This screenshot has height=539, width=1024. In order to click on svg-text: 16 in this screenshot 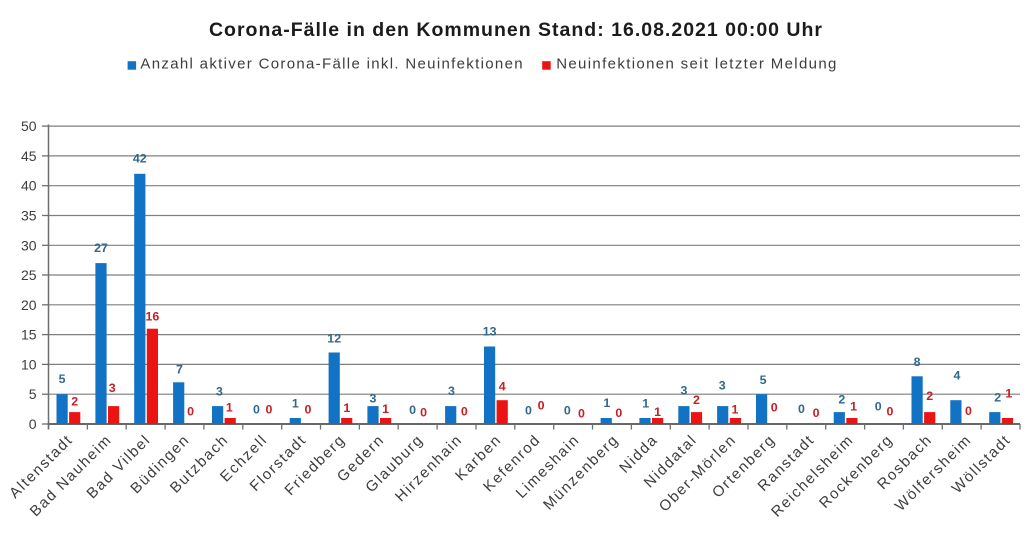, I will do `click(153, 317)`.